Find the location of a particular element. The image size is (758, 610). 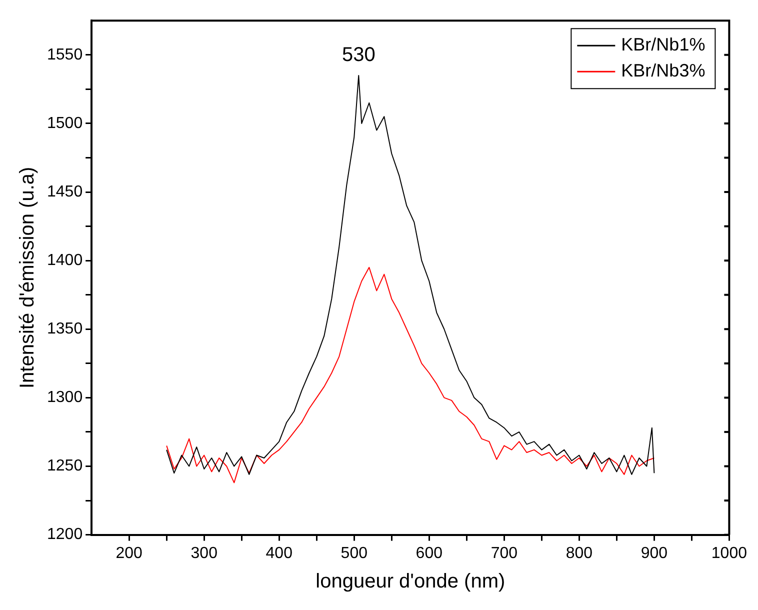

y-tick-label: 1350 is located at coordinates (65, 329).